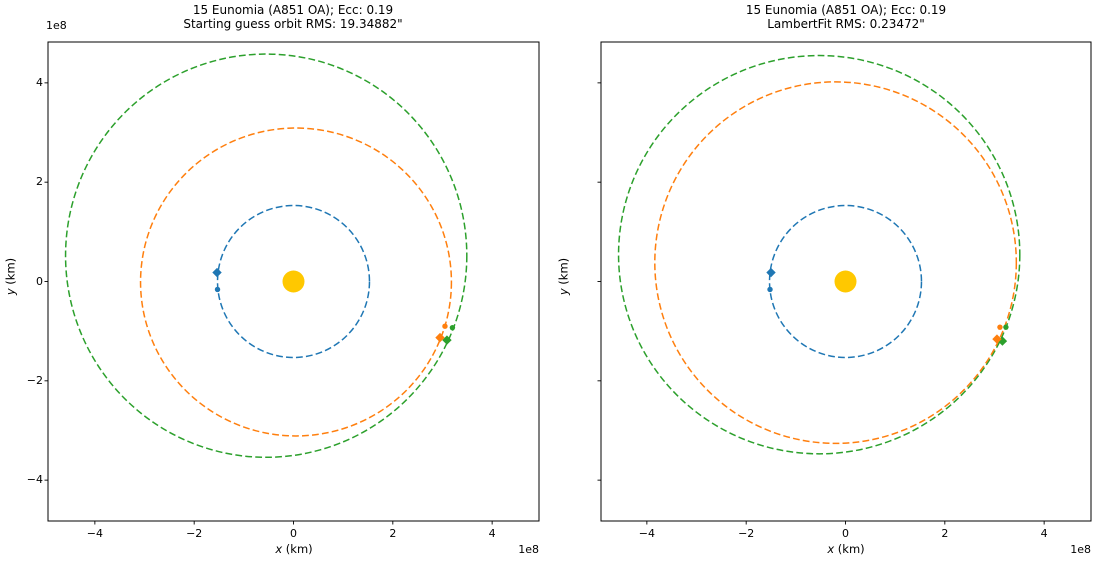 Image resolution: width=1096 pixels, height=568 pixels. I want to click on guess-pos-2-marker, so click(440, 337).